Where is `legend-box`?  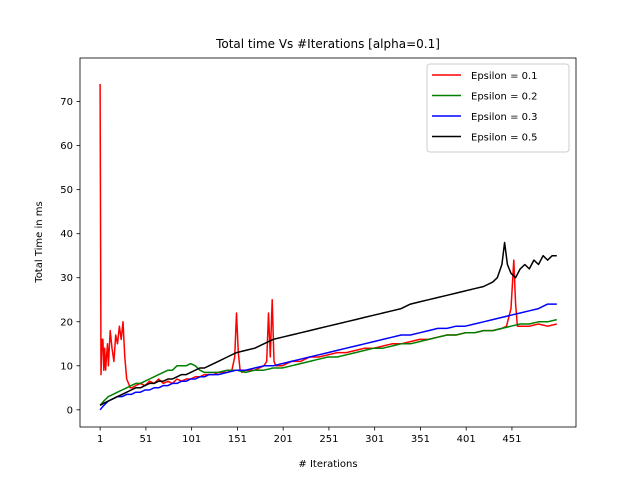
legend-box is located at coordinates (498, 108).